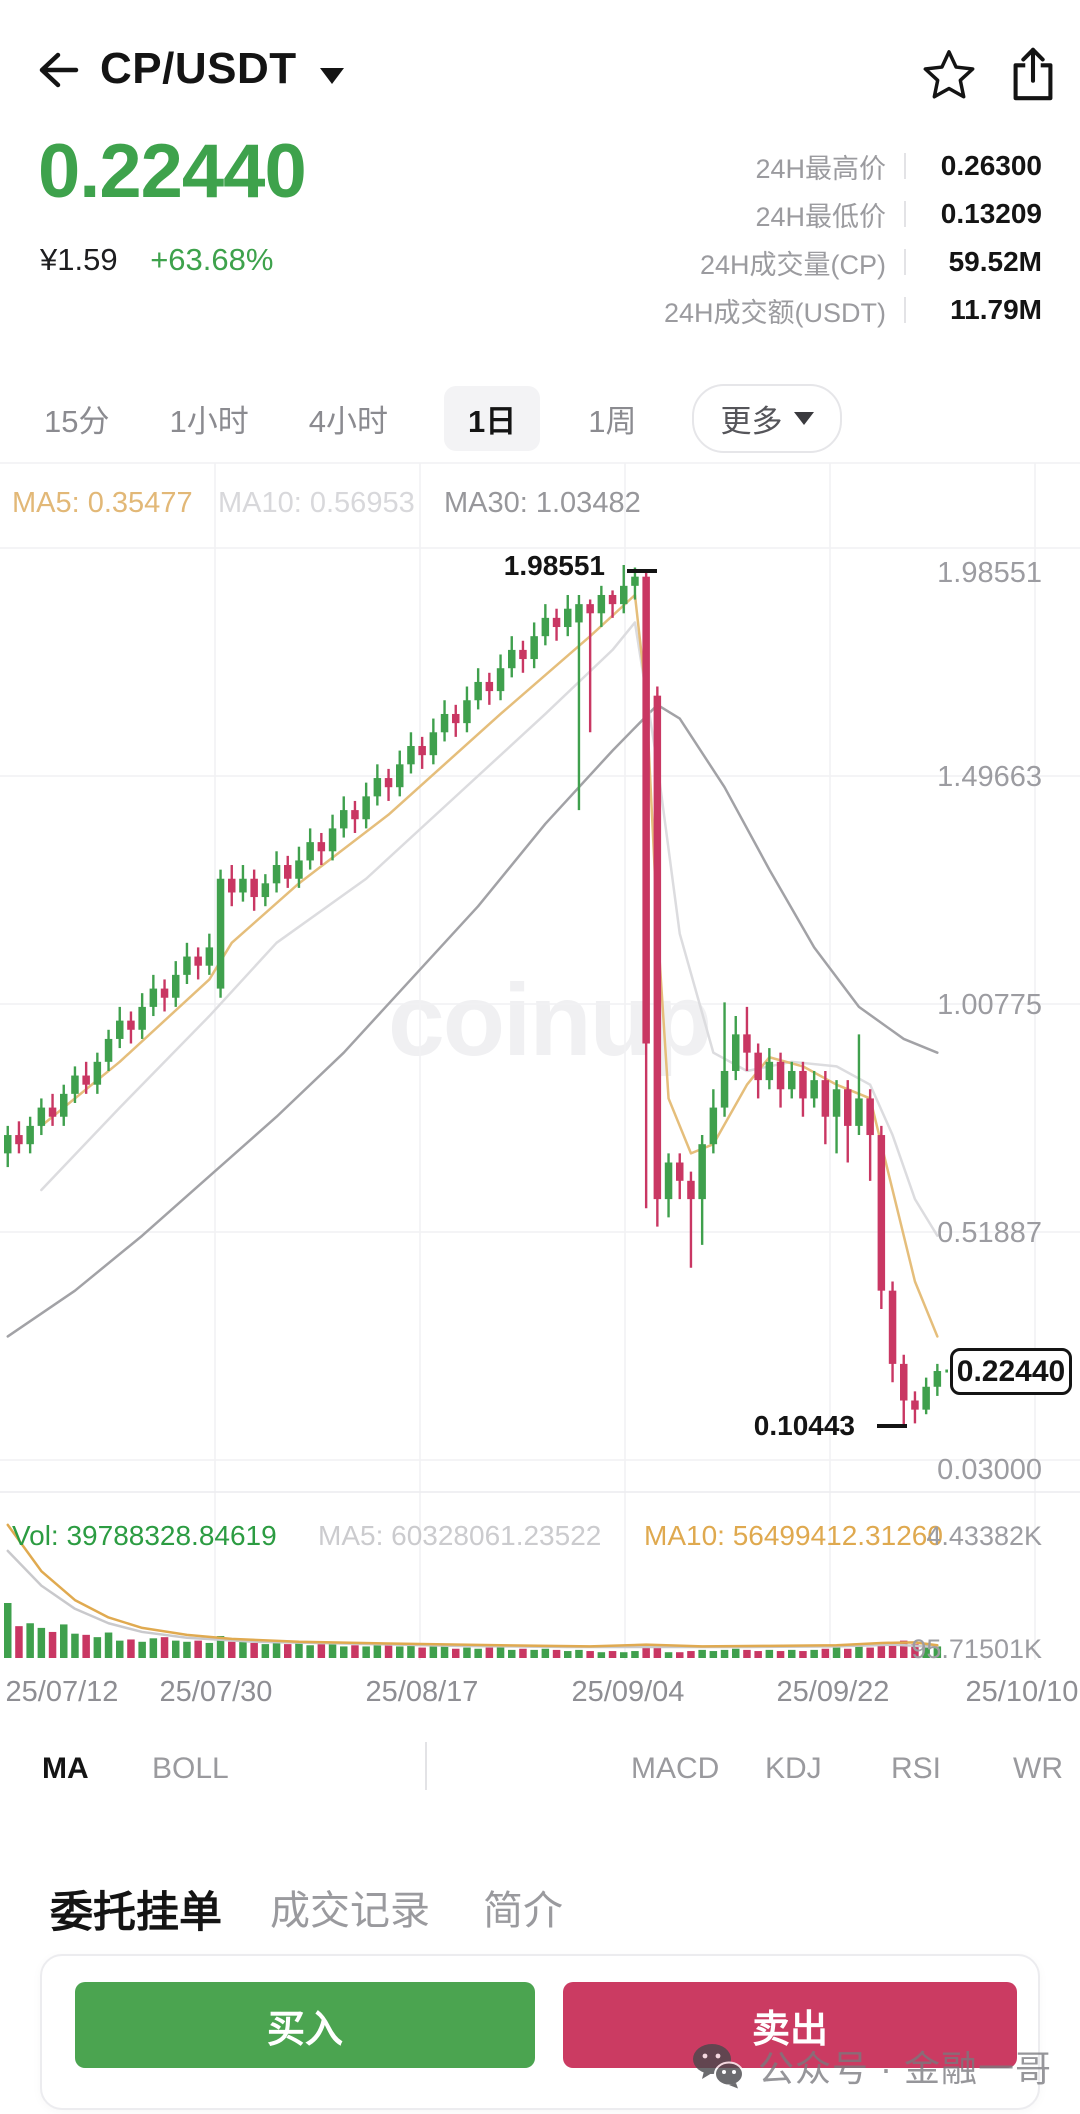 The width and height of the screenshot is (1080, 2114). What do you see at coordinates (144, 1535) in the screenshot?
I see `volume-value-label: Vol: 39788328.84619` at bounding box center [144, 1535].